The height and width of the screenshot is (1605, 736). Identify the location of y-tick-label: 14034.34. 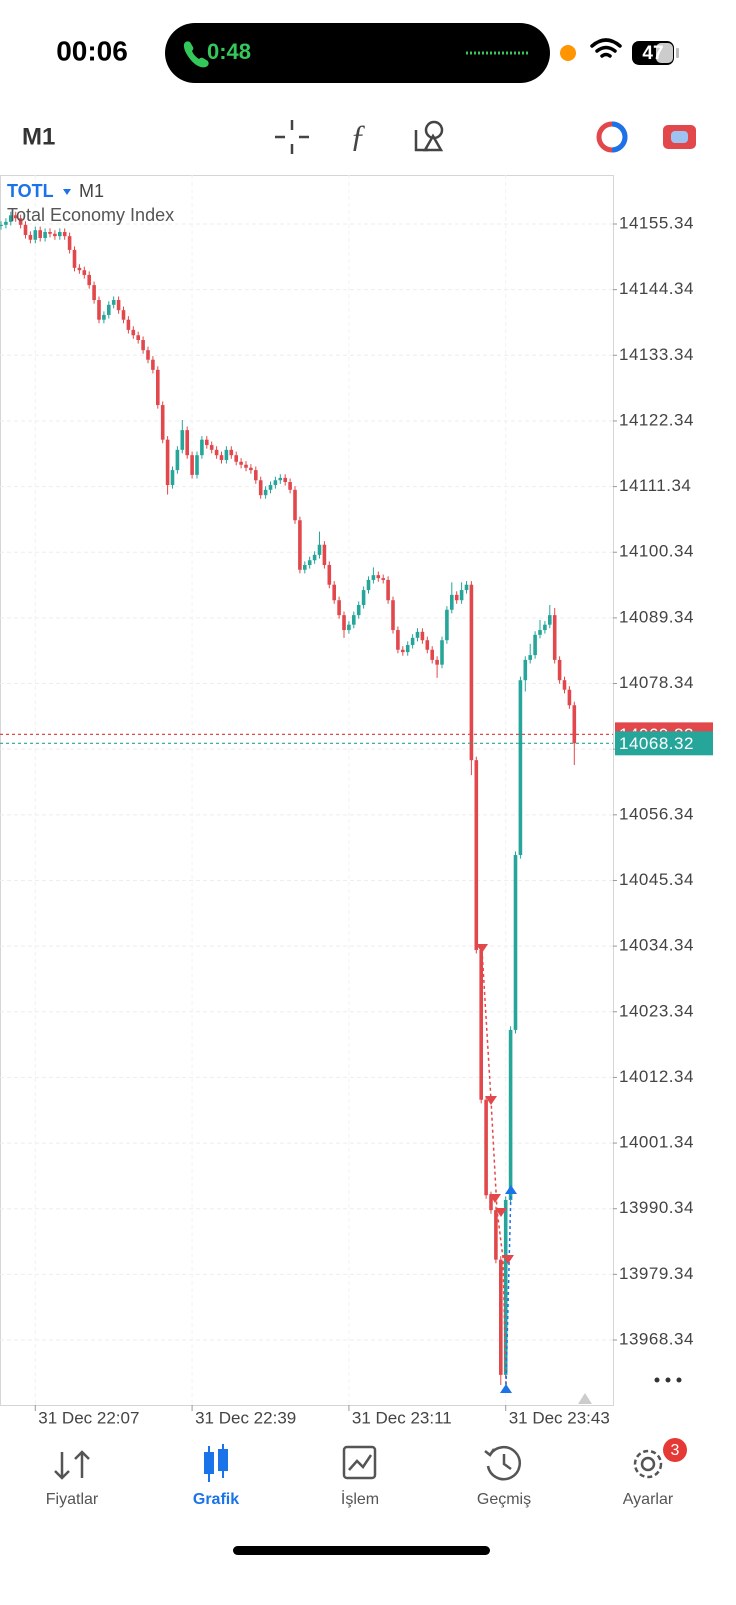
(656, 945).